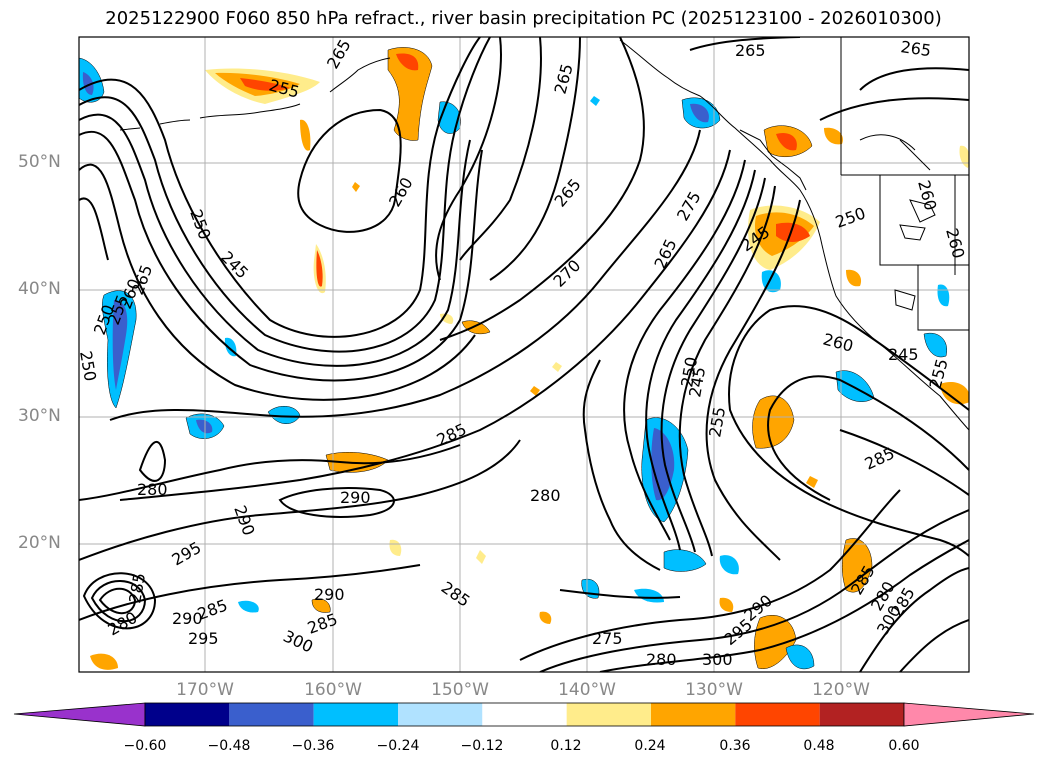 This screenshot has height=765, width=1047. Describe the element at coordinates (566, 273) in the screenshot. I see `contour-label: 270` at that location.